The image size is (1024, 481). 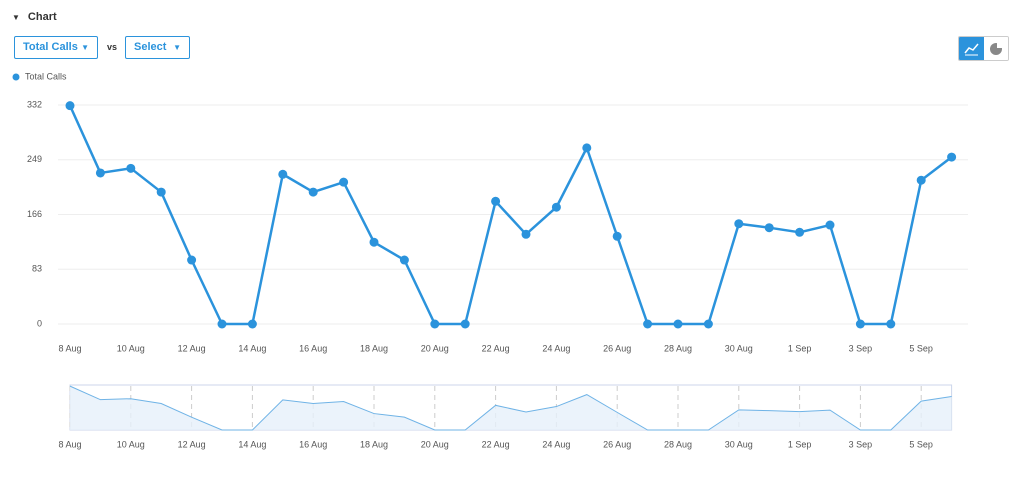 I want to click on metric-dropdown: Total Calls ▼, so click(x=56, y=47).